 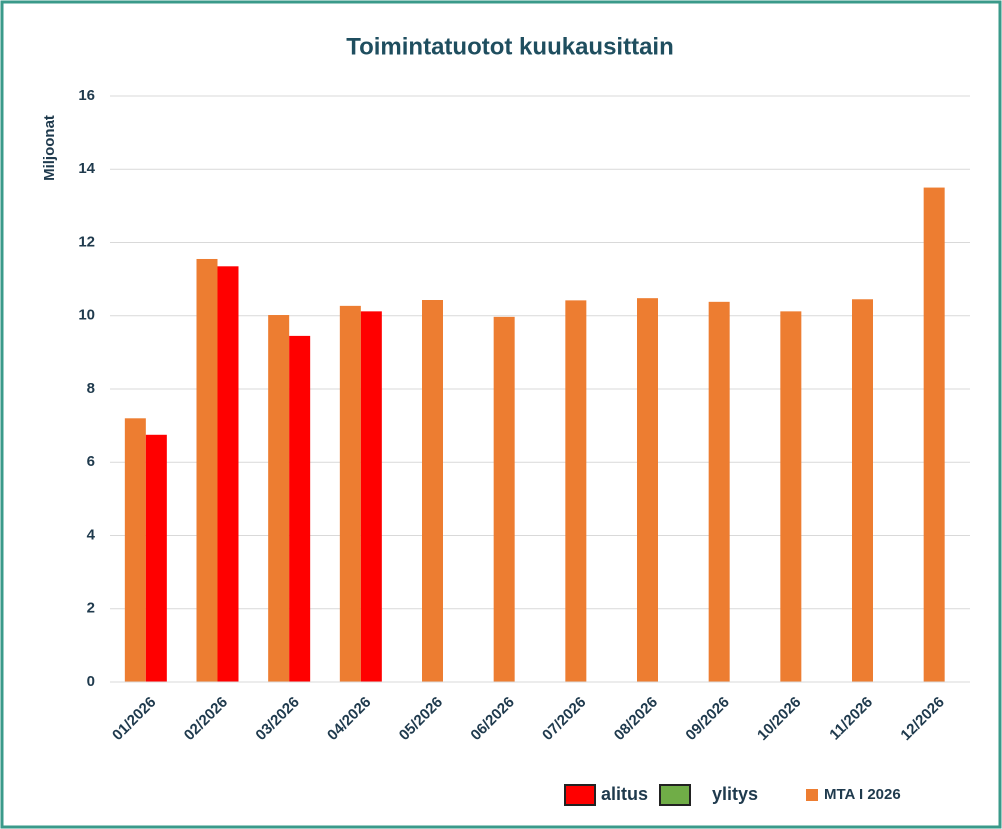 I want to click on y-tick-label: 8, so click(x=91, y=388).